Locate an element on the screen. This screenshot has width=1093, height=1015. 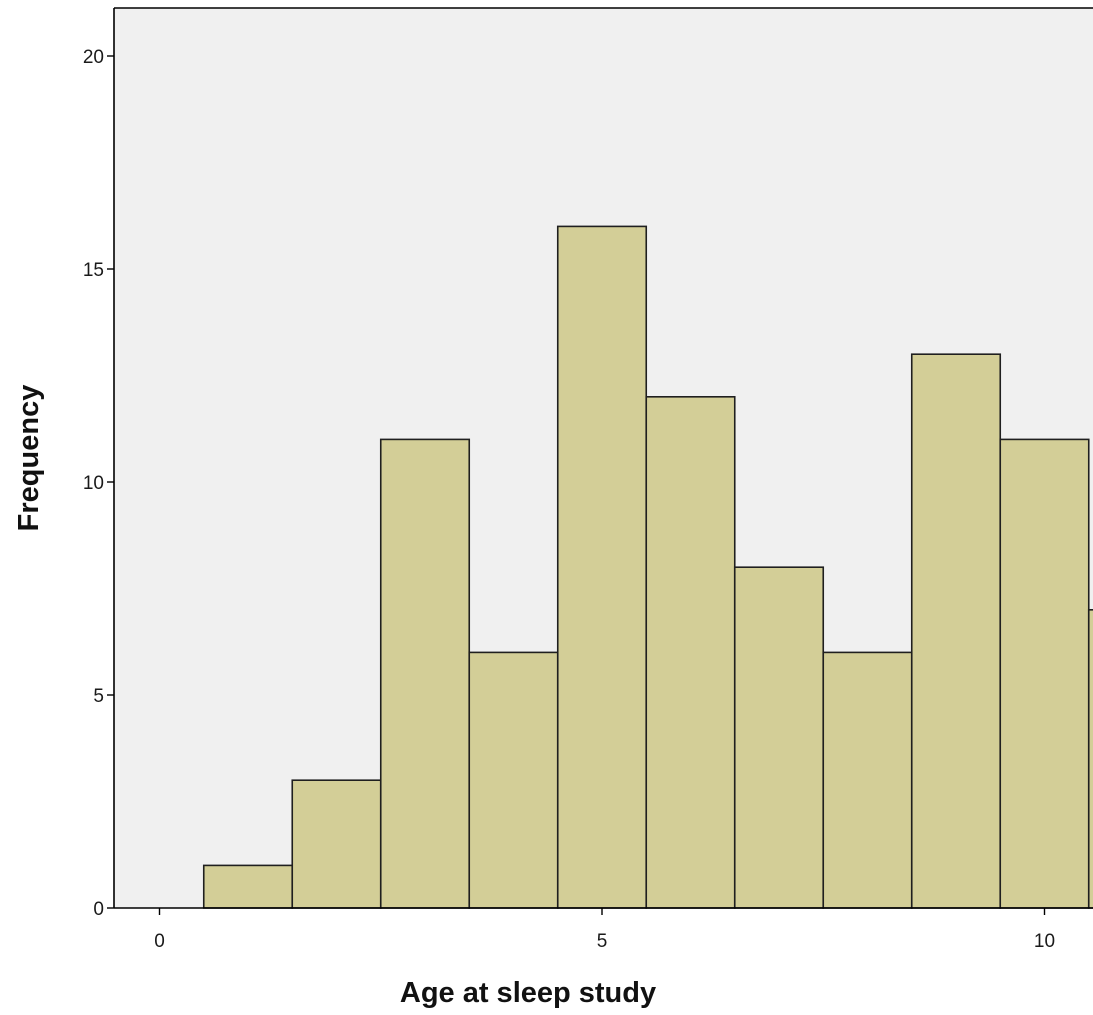
y-axis-title: Frequency is located at coordinates (29, 458).